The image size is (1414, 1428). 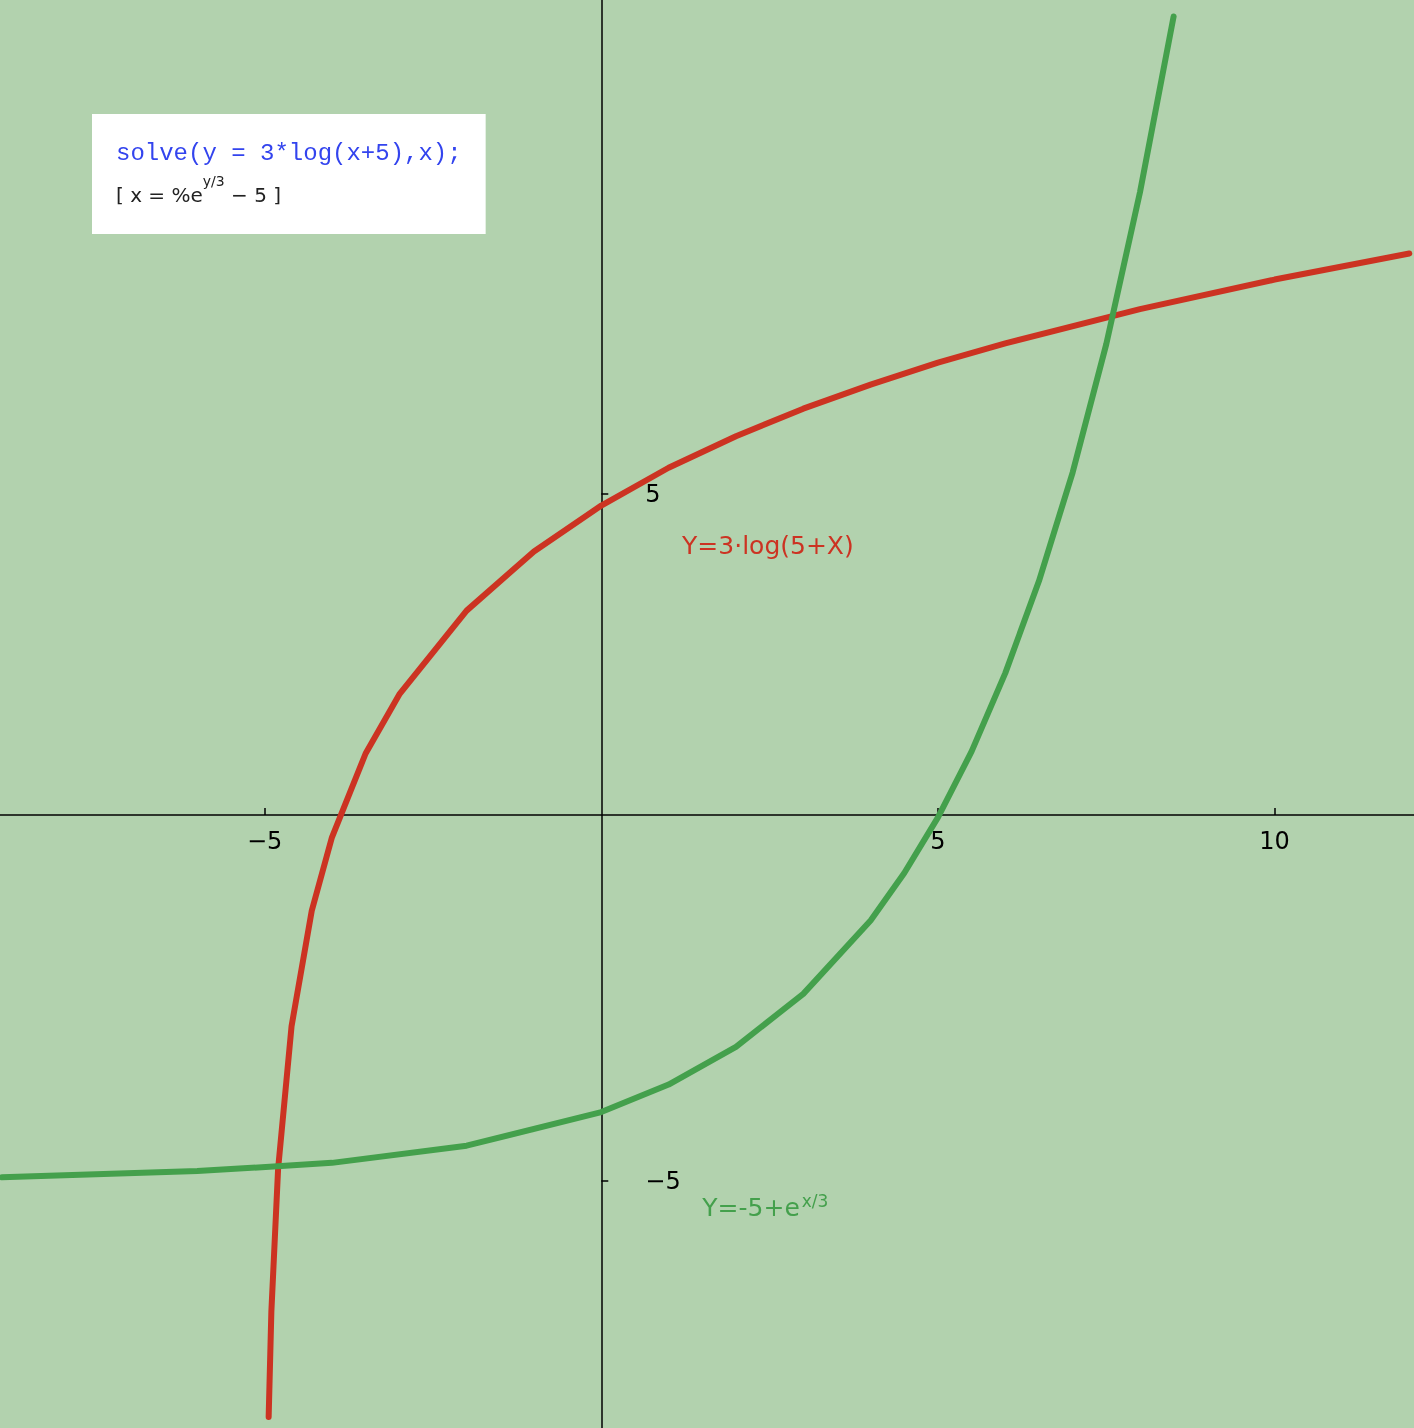 I want to click on annotation: solve(y = 3*log(x+5),x);, so click(x=289, y=153).